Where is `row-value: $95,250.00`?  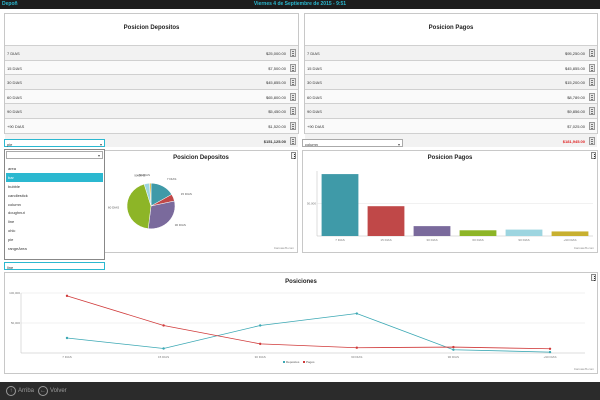 row-value: $95,250.00 is located at coordinates (574, 53).